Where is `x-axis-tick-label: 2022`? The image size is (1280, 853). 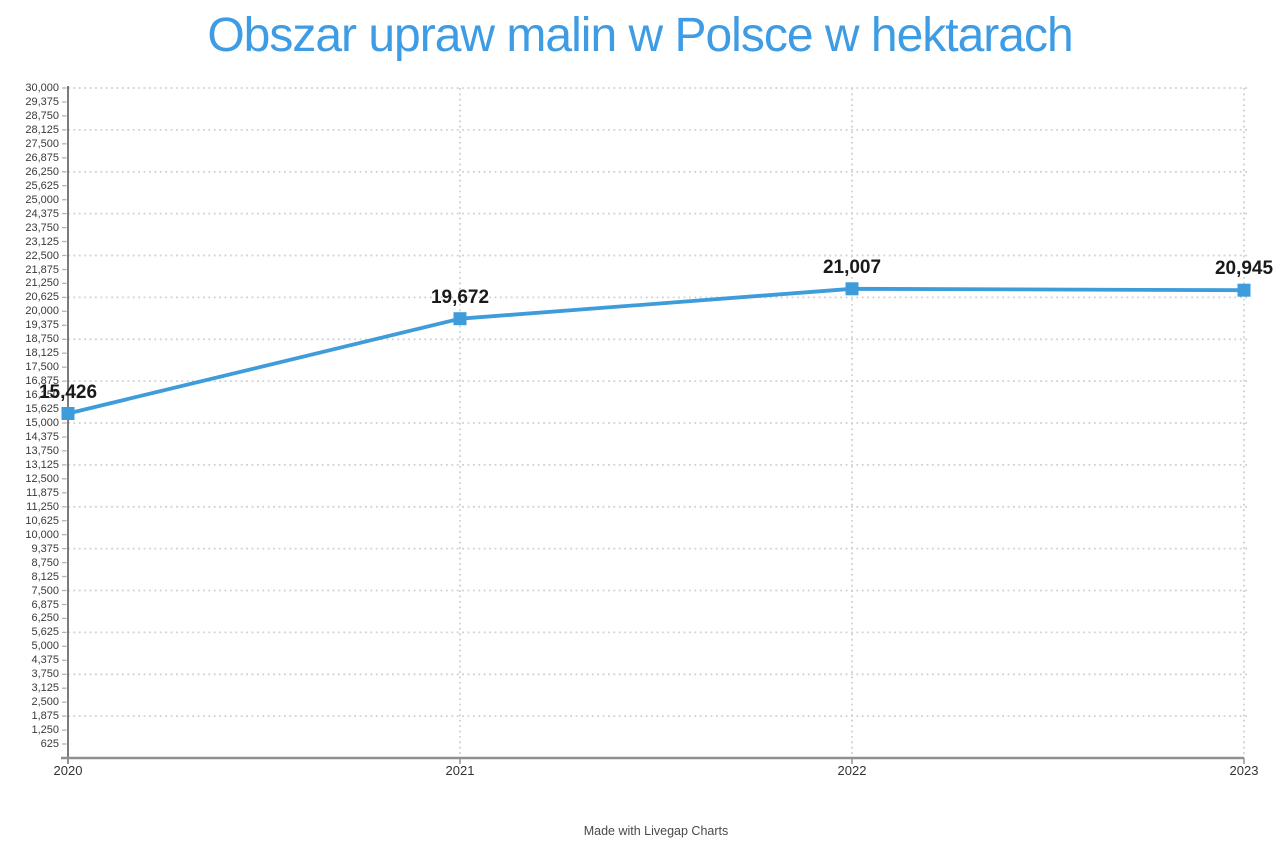 x-axis-tick-label: 2022 is located at coordinates (852, 770).